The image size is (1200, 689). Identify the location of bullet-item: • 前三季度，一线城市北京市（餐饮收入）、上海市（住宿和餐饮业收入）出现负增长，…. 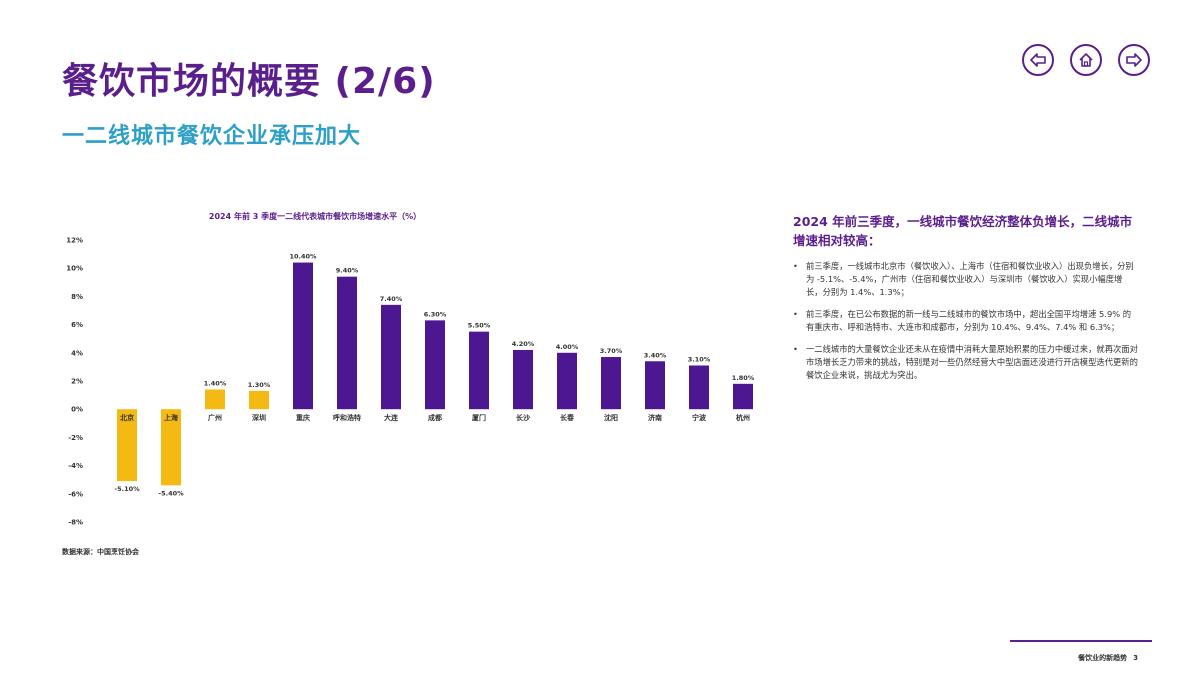
(965, 279).